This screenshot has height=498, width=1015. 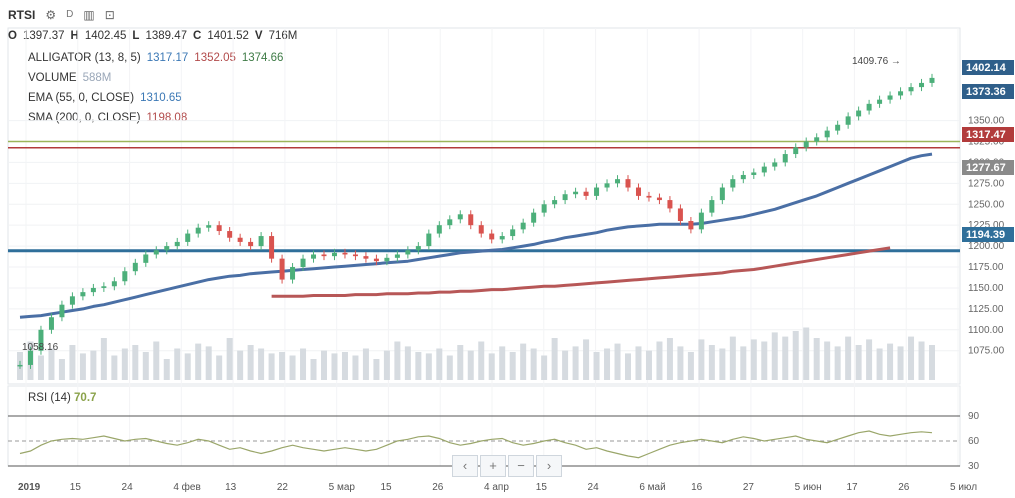 What do you see at coordinates (542, 487) in the screenshot?
I see `x-tick-label: 15` at bounding box center [542, 487].